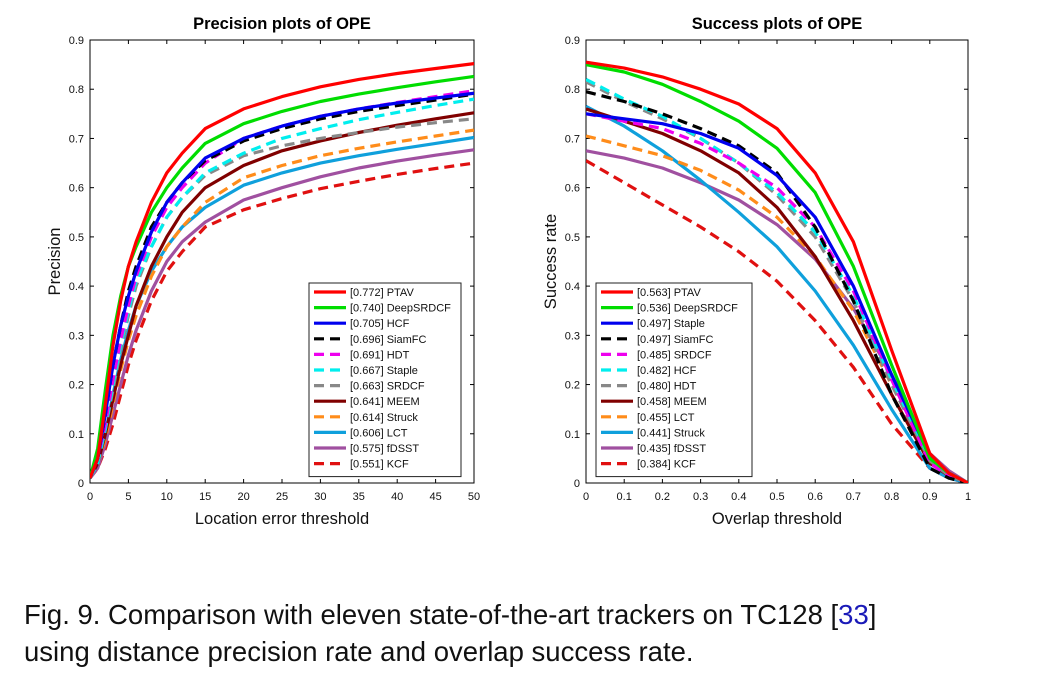 This screenshot has width=1040, height=684. I want to click on chart-title: Precision plots of OPE, so click(282, 24).